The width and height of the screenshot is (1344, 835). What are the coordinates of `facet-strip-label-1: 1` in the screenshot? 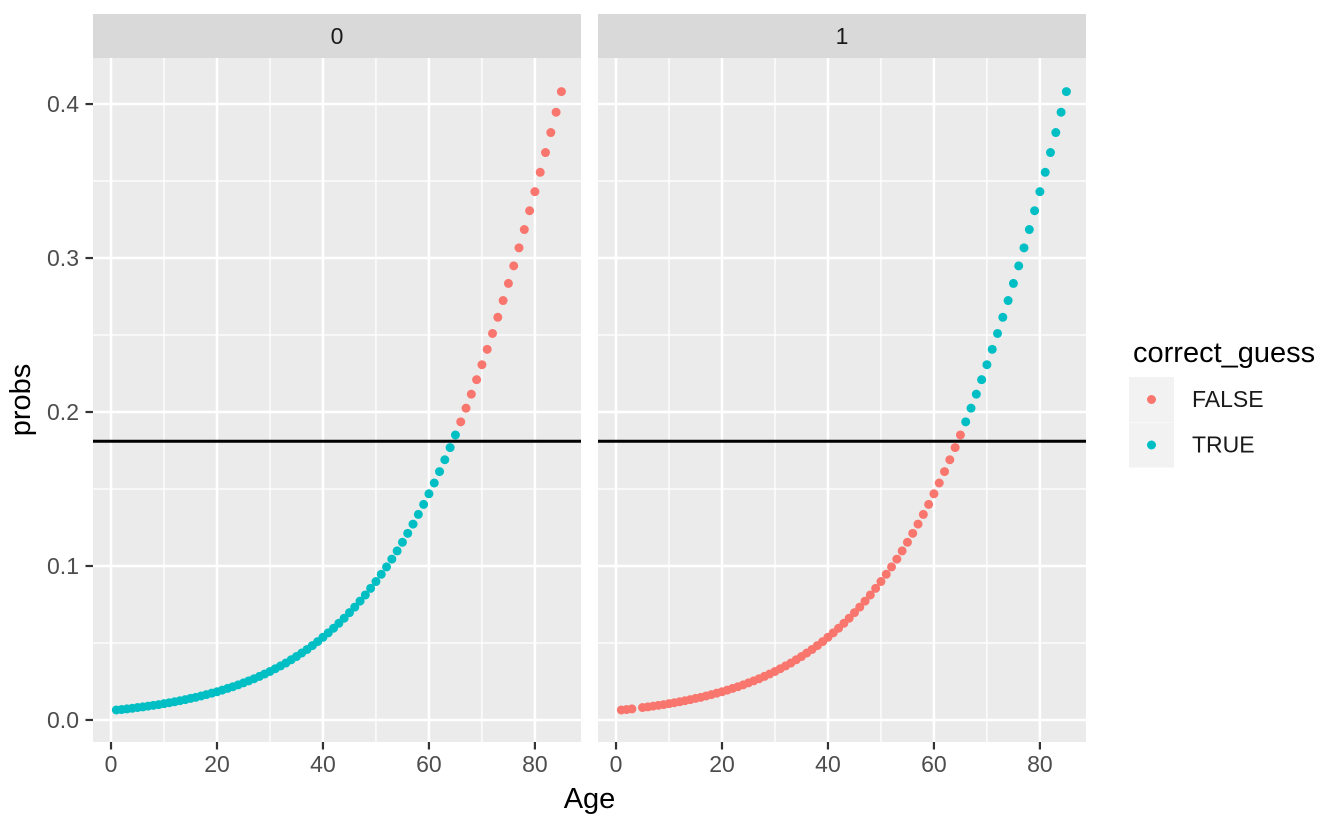 It's located at (842, 36).